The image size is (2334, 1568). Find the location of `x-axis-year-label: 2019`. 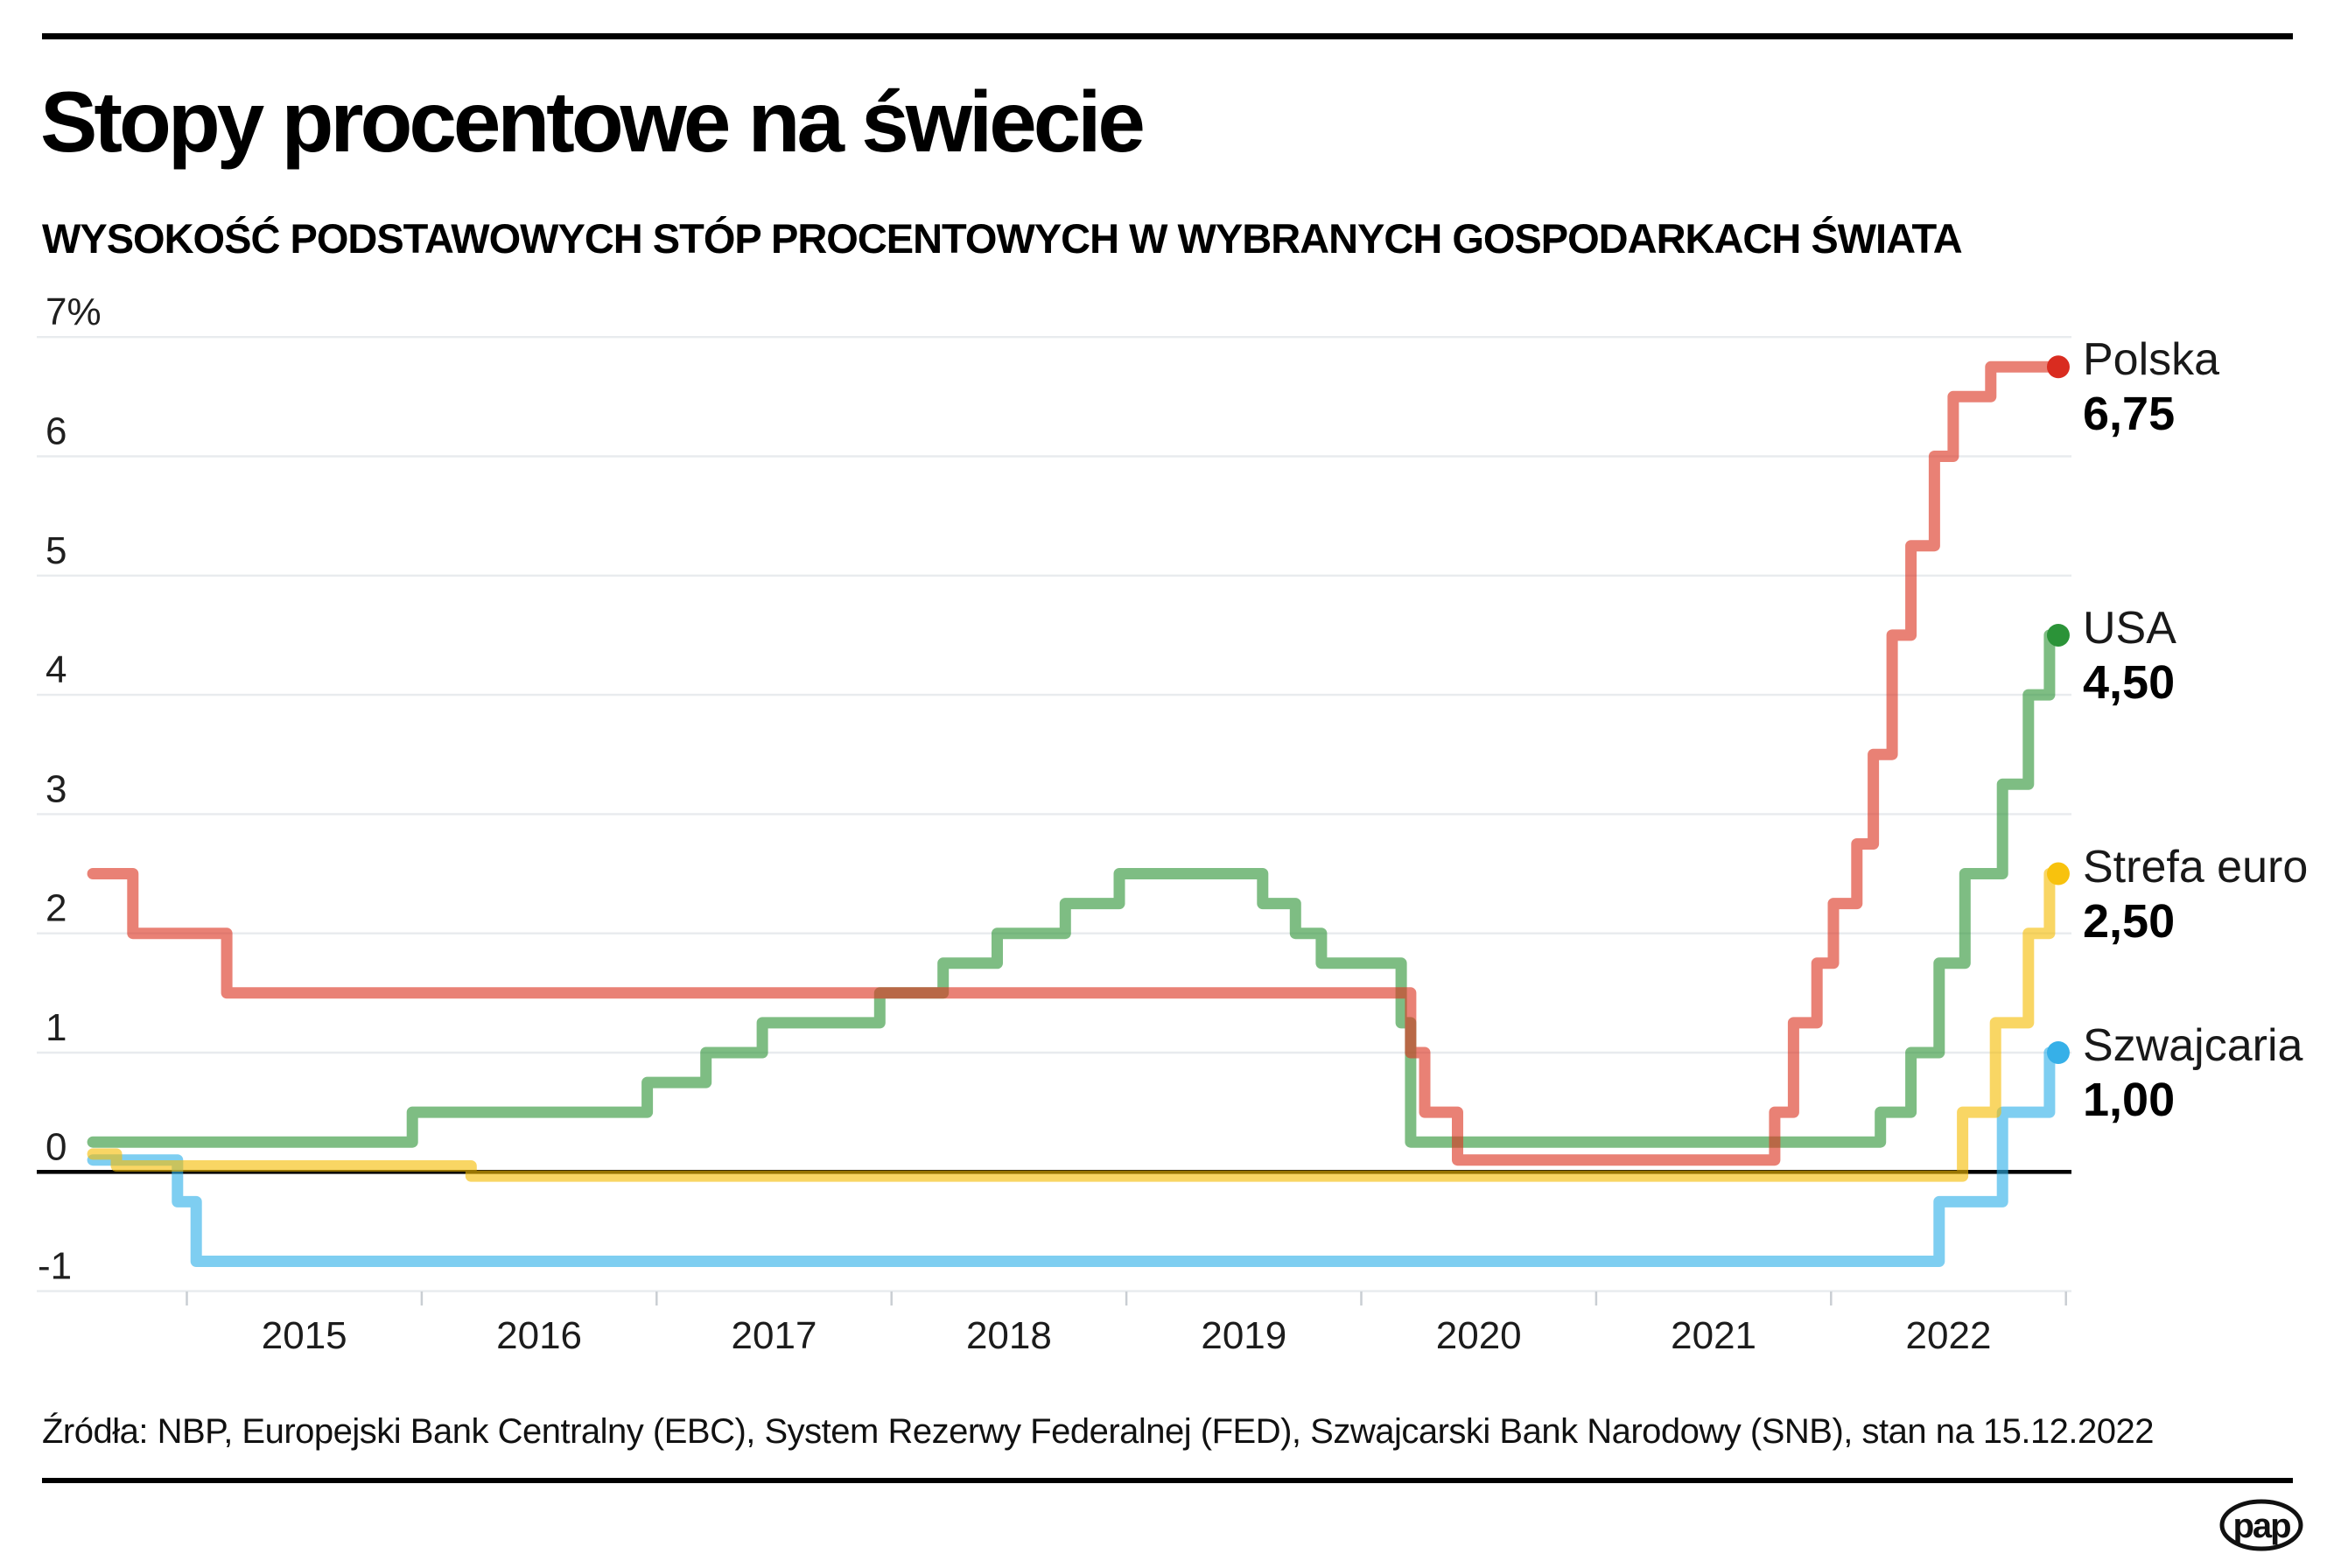

x-axis-year-label: 2019 is located at coordinates (1243, 1335).